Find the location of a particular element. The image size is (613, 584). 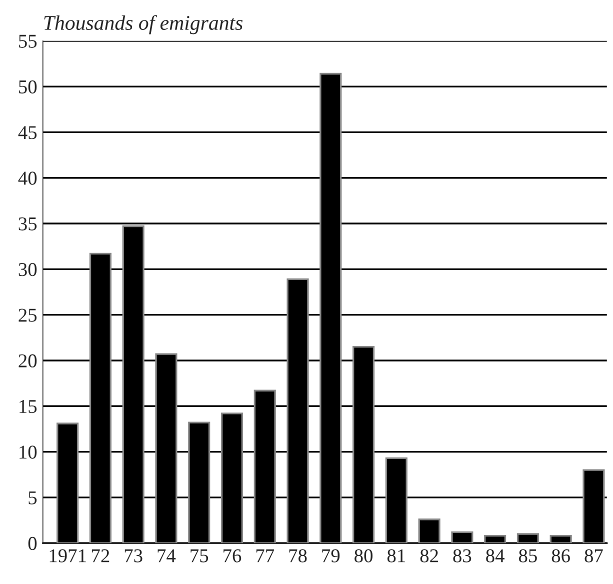

x-tick-label: 80 is located at coordinates (363, 555).